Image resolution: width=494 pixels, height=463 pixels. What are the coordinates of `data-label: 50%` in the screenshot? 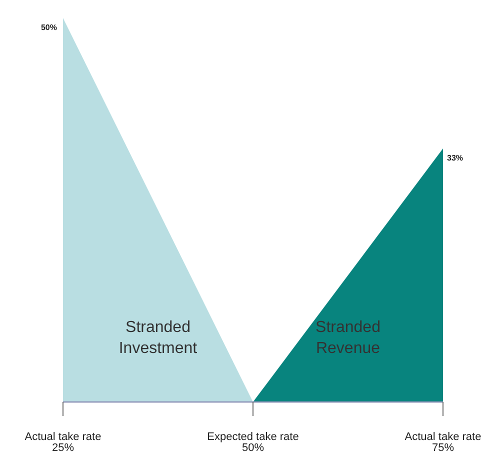 It's located at (48, 27).